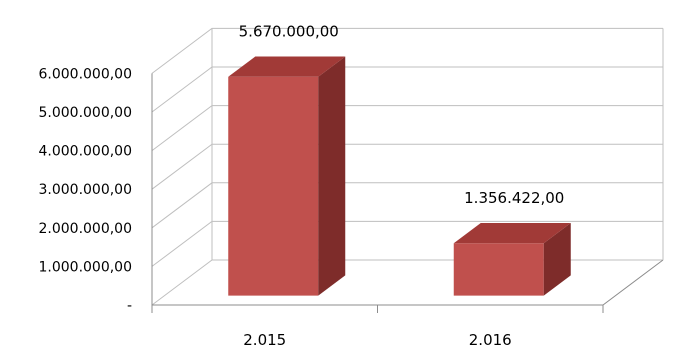 This screenshot has width=677, height=350. Describe the element at coordinates (85, 152) in the screenshot. I see `y-tick-label: 4.000.000,00` at that location.